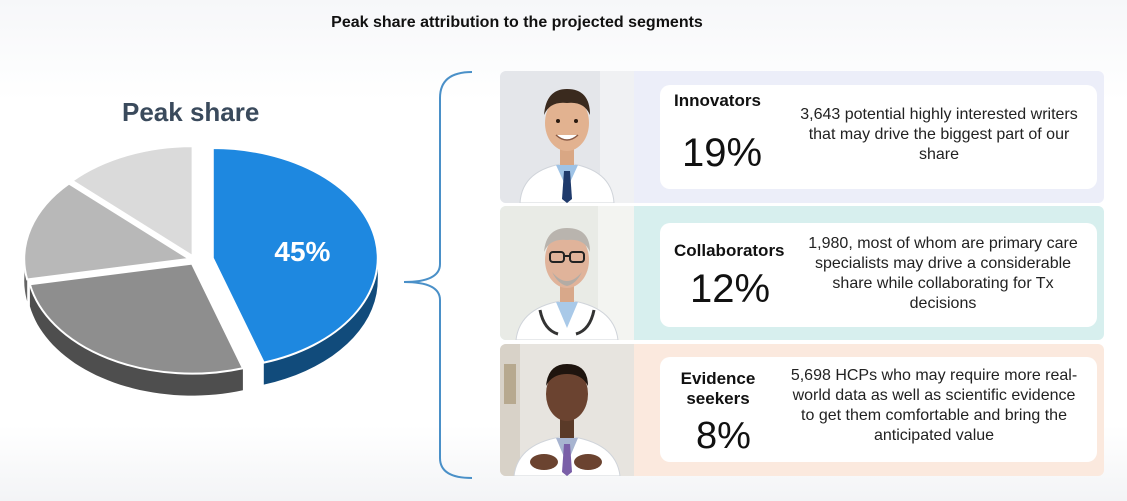 This screenshot has width=1127, height=501. What do you see at coordinates (567, 137) in the screenshot?
I see `doctor-smiling-photo` at bounding box center [567, 137].